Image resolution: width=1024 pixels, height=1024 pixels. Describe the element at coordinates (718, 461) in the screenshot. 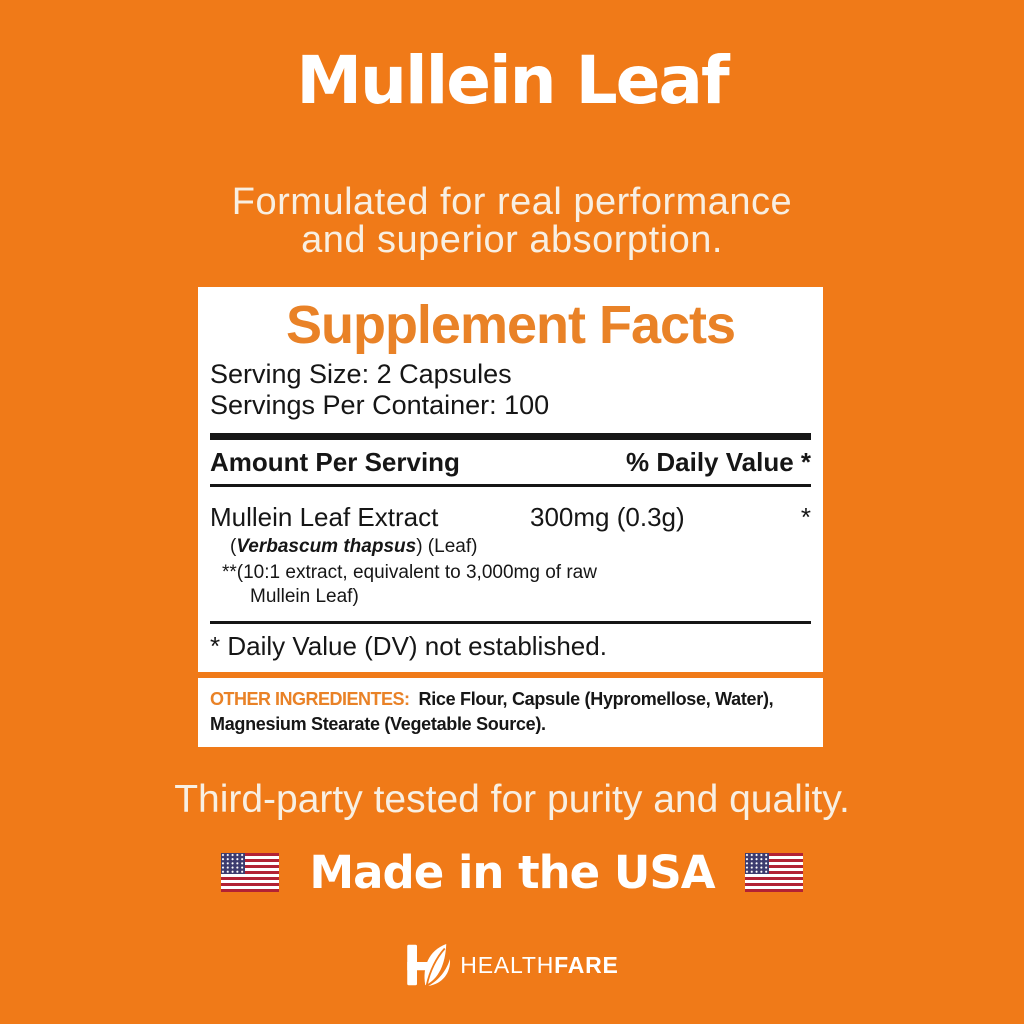

I see `daily-value-header: % Daily Value *` at that location.